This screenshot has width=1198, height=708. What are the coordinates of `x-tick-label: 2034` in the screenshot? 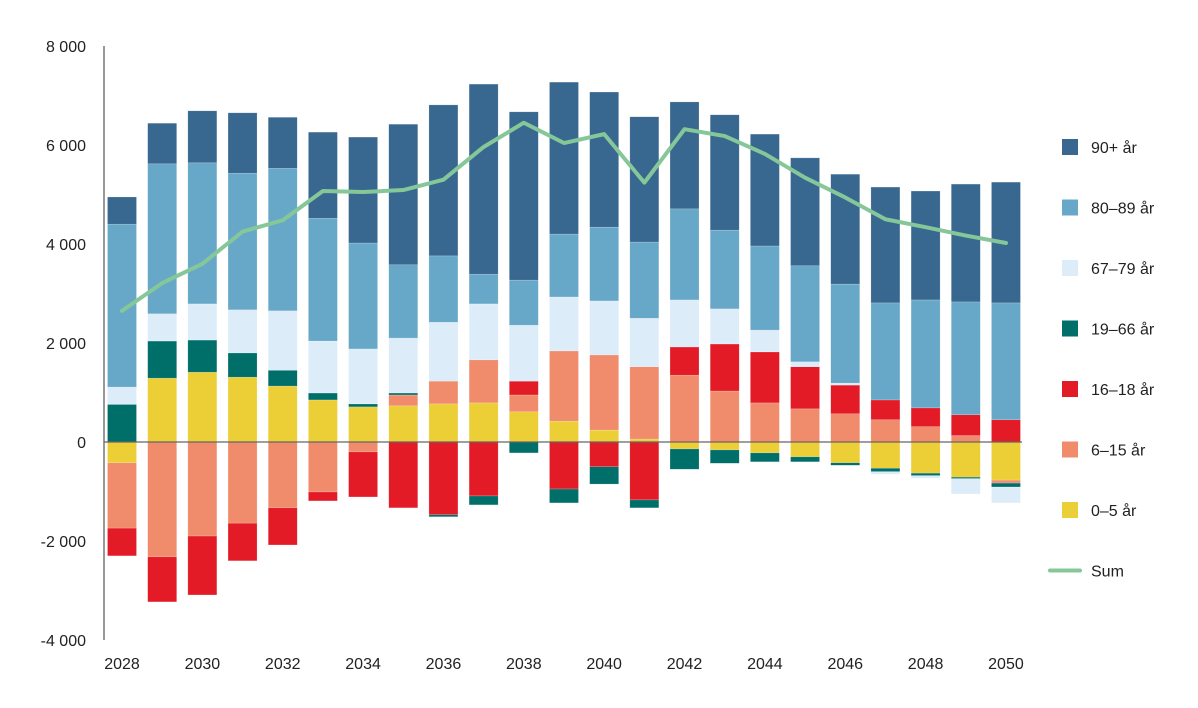 It's located at (363, 664).